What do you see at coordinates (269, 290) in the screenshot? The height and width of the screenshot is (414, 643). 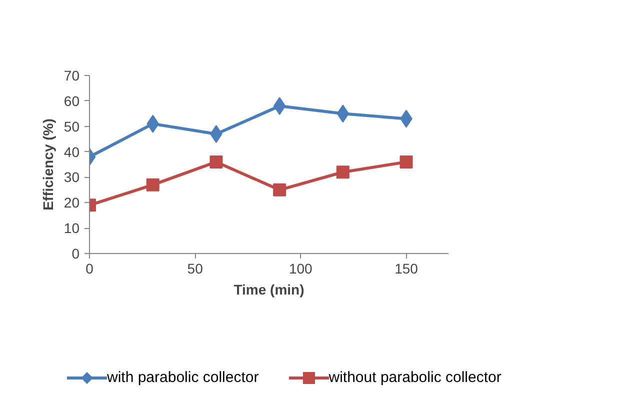 I see `x-axis-title: Time (min)` at bounding box center [269, 290].